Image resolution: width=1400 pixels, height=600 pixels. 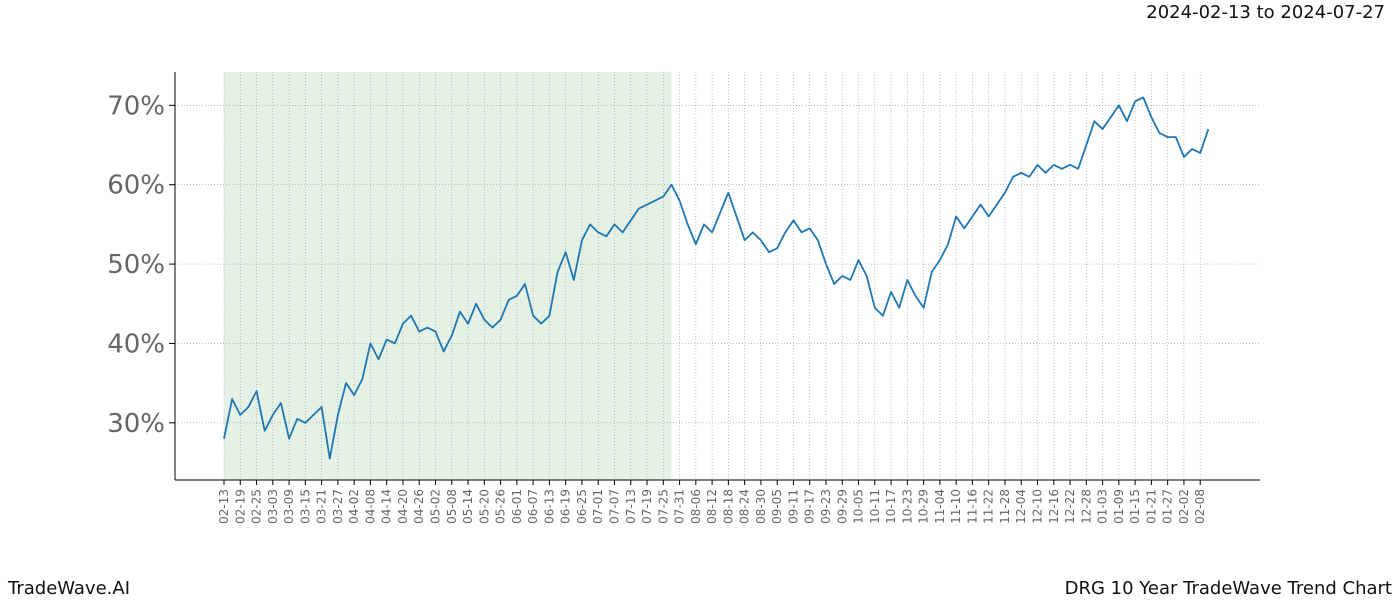 What do you see at coordinates (761, 506) in the screenshot?
I see `x-tick-label: 08-30` at bounding box center [761, 506].